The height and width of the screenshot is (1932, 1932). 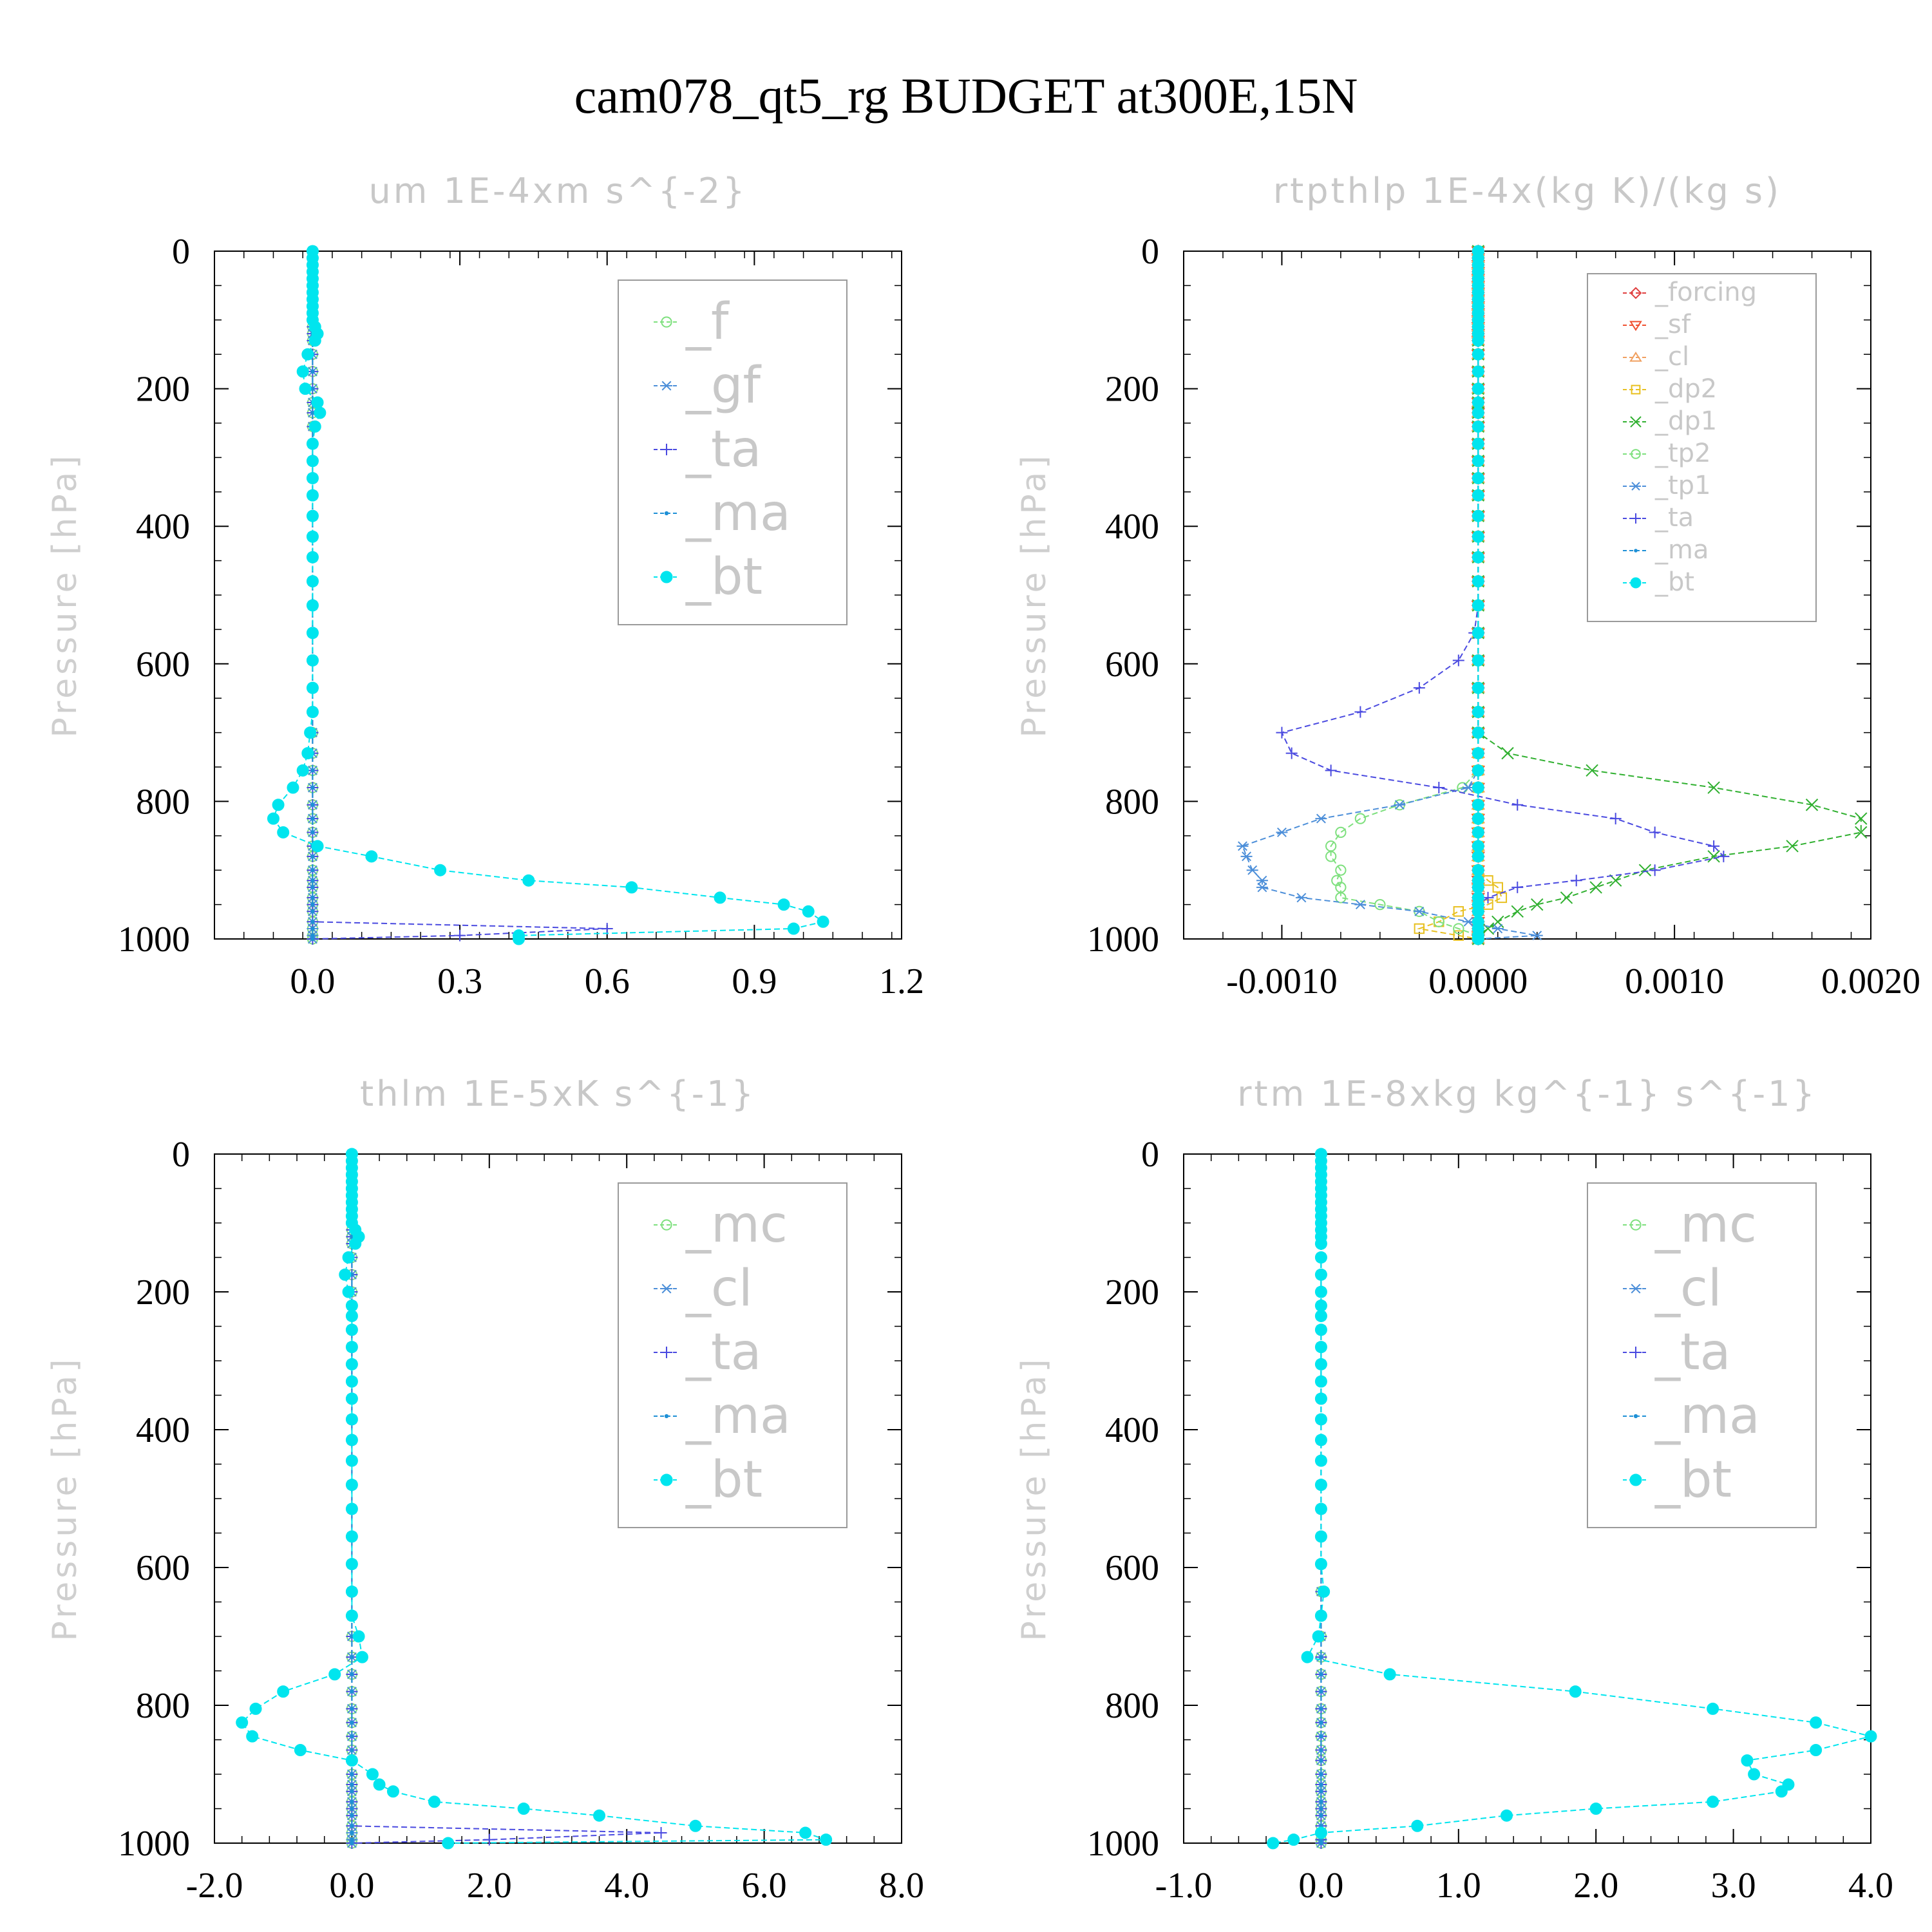 I want to click on legend-label: _ma, so click(x=1682, y=550).